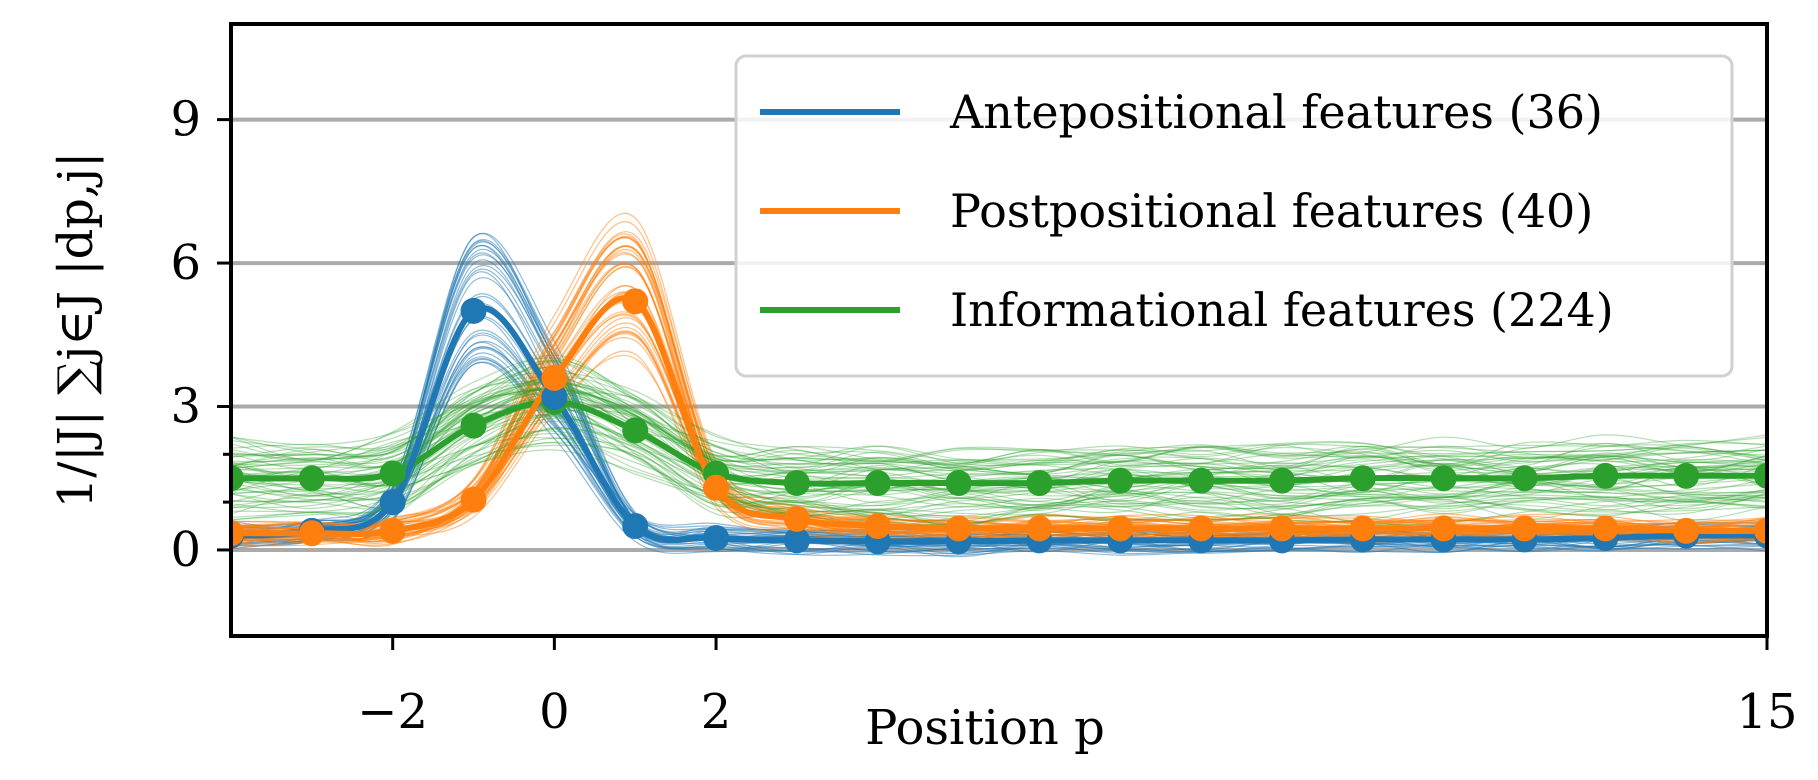 The height and width of the screenshot is (780, 1818). What do you see at coordinates (985, 728) in the screenshot?
I see `x-axis-title: Position p` at bounding box center [985, 728].